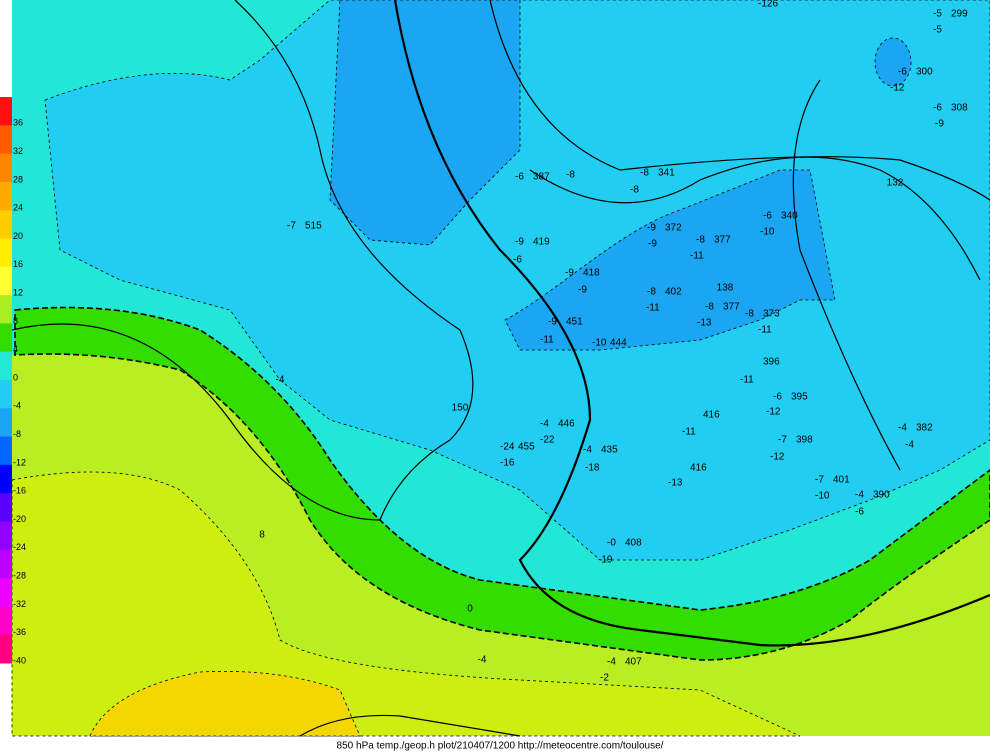  Describe the element at coordinates (19, 547) in the screenshot. I see `colorbar-label: -24` at that location.